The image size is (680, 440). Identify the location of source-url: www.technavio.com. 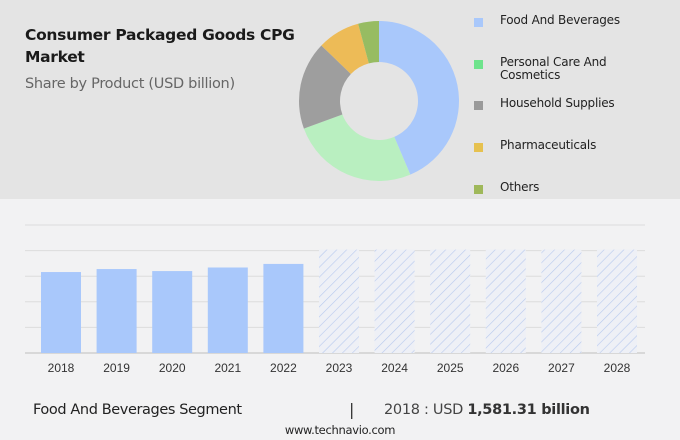
(340, 430).